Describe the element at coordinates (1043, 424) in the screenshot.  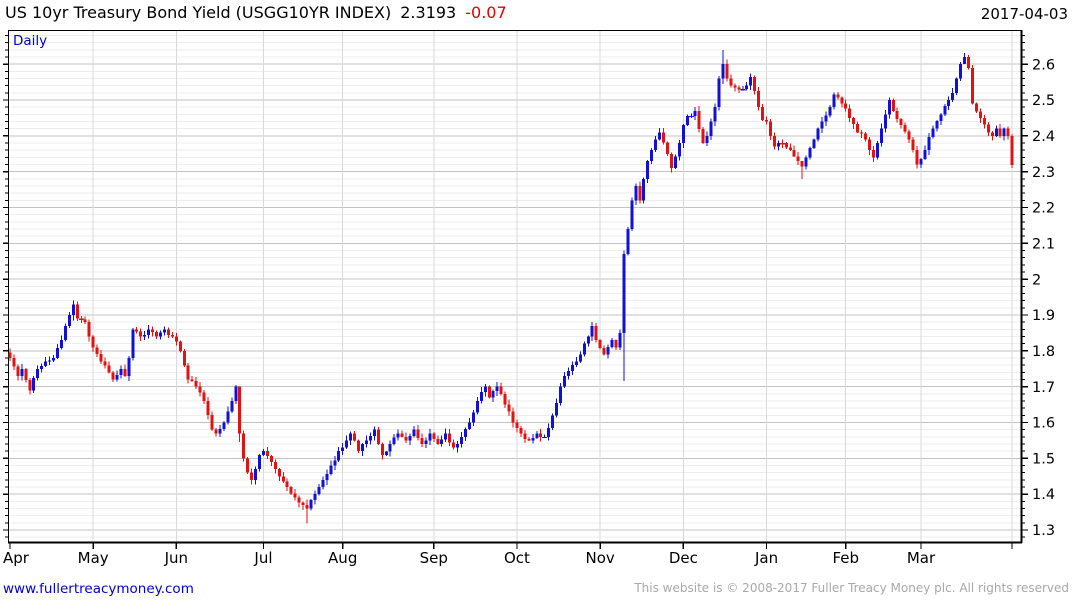
I see `svg-text: 1.6` at that location.